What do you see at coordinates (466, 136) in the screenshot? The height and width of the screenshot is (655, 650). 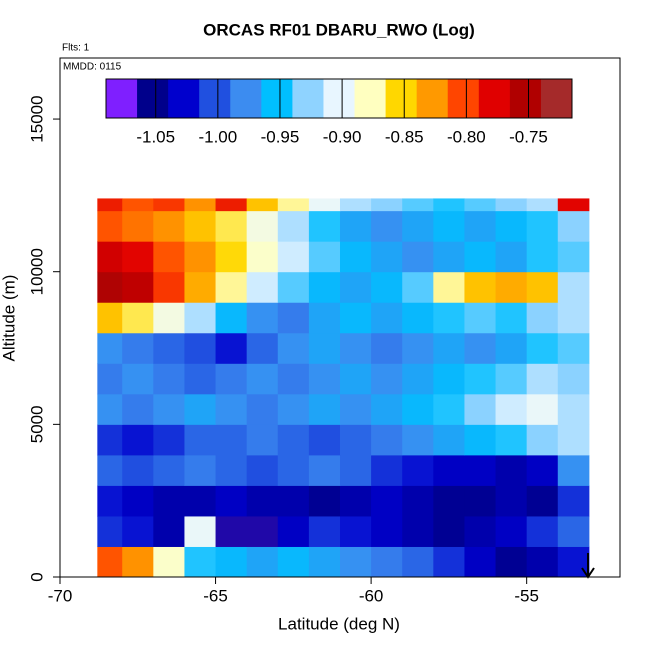 I see `colorbar-tick-label: -0.80` at bounding box center [466, 136].